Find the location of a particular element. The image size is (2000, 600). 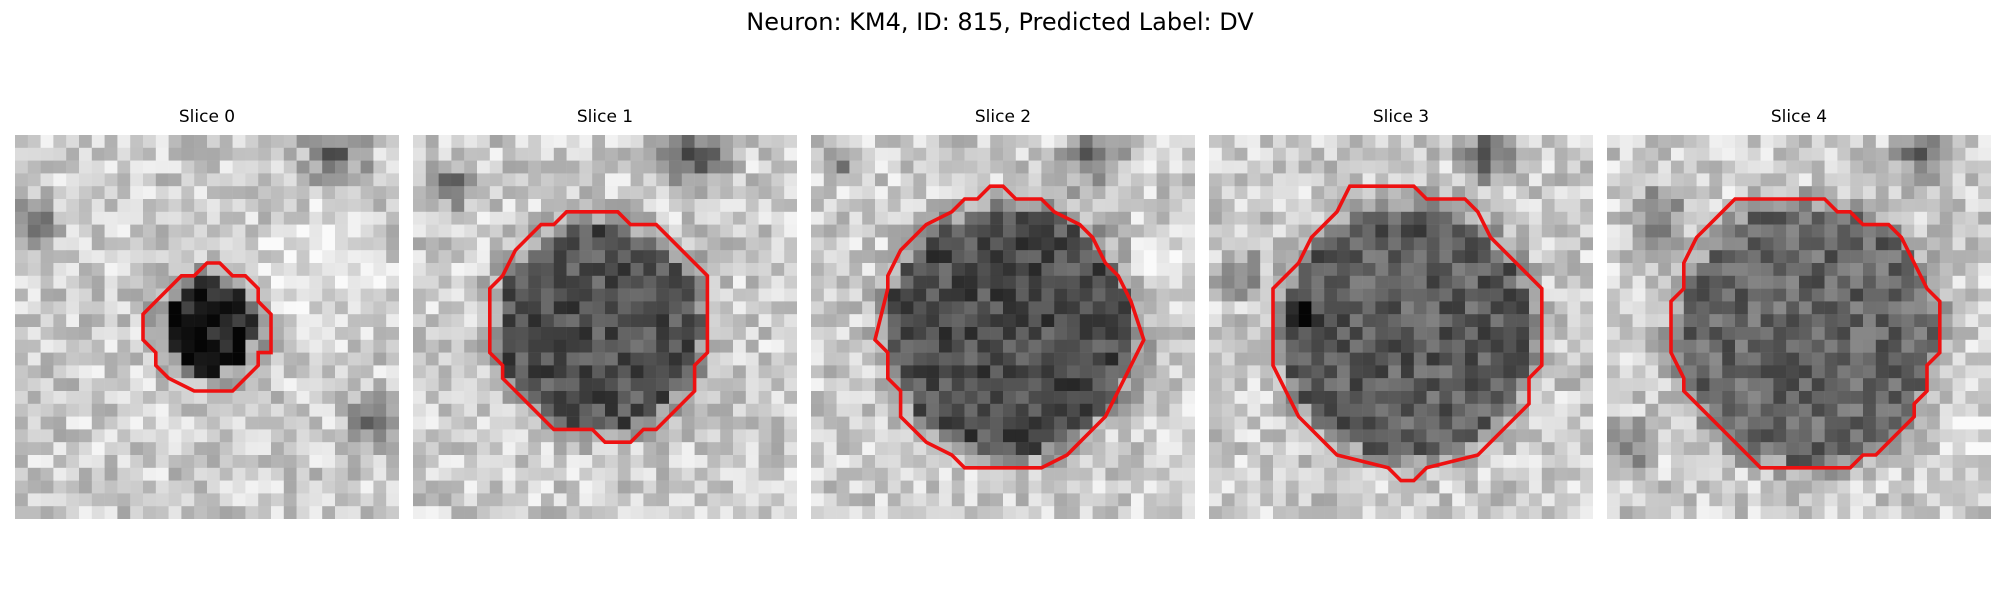

slice-title-3: Slice 3 is located at coordinates (1401, 117).